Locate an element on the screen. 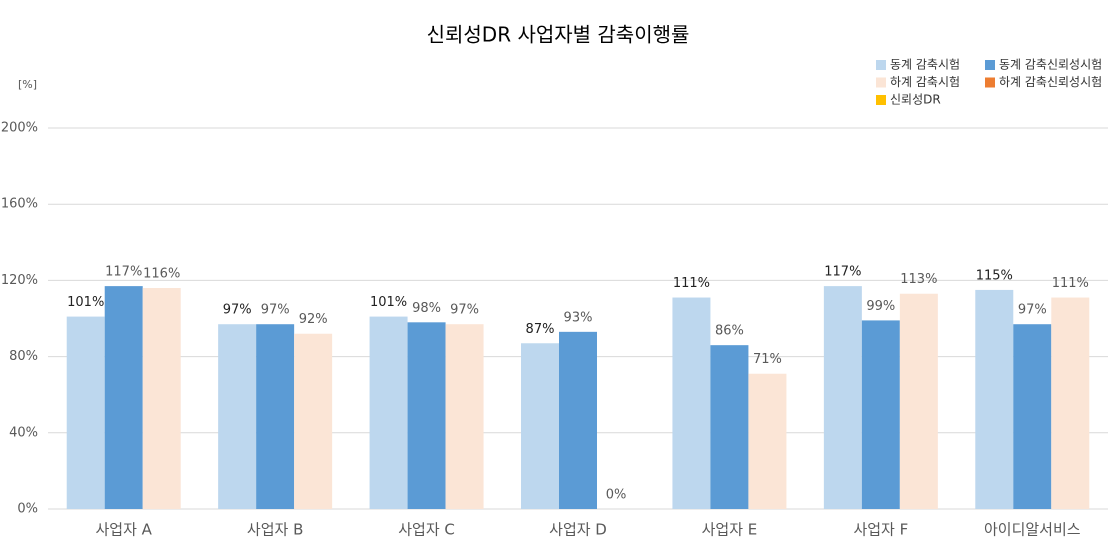 The width and height of the screenshot is (1116, 558). value-label: 116% is located at coordinates (161, 274).